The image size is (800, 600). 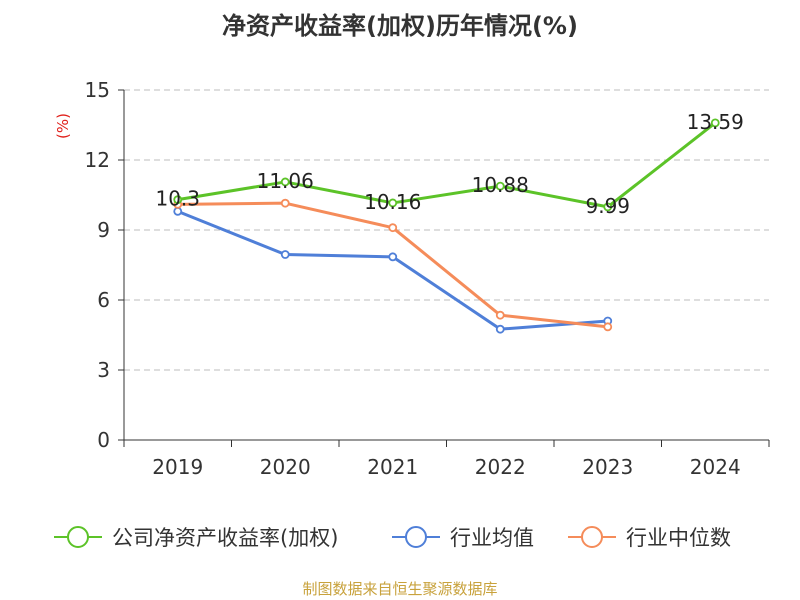 What do you see at coordinates (393, 228) in the screenshot?
I see `series-2-point-2021` at bounding box center [393, 228].